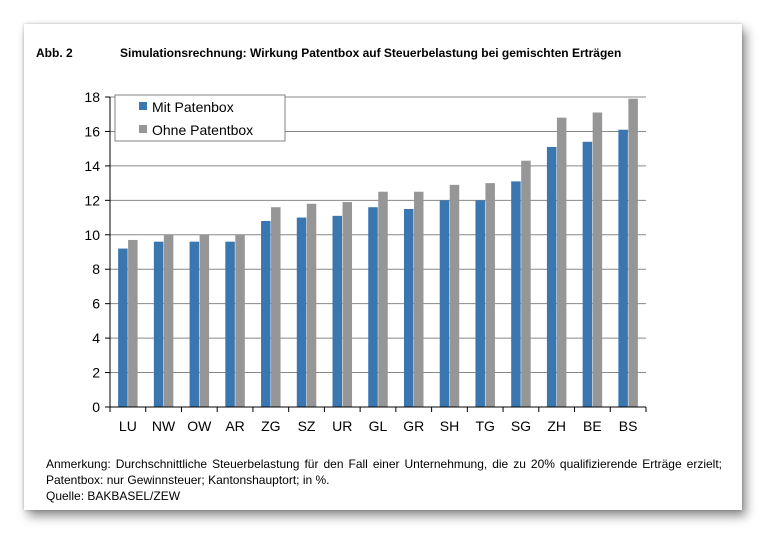  Describe the element at coordinates (628, 426) in the screenshot. I see `x-tick-label: BS` at that location.